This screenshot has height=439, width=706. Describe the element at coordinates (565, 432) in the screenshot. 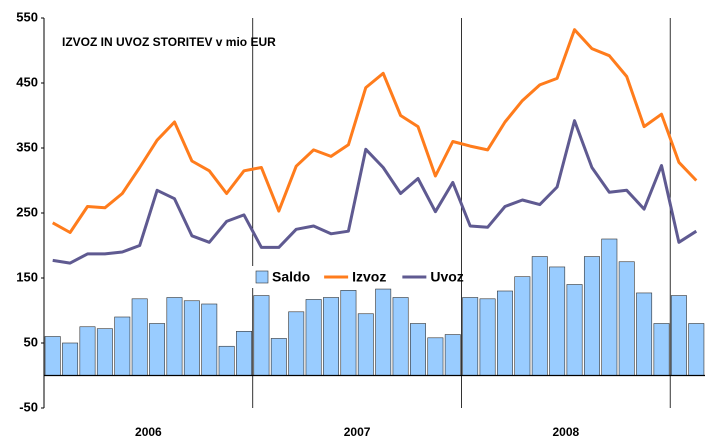

I see `x-group-label: 2008` at that location.